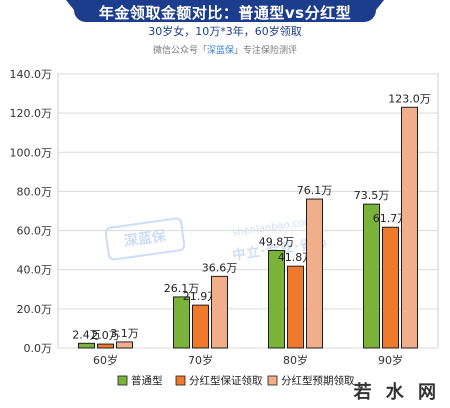 The width and height of the screenshot is (450, 408). I want to click on y-tick-label: 20.0万, so click(35, 309).